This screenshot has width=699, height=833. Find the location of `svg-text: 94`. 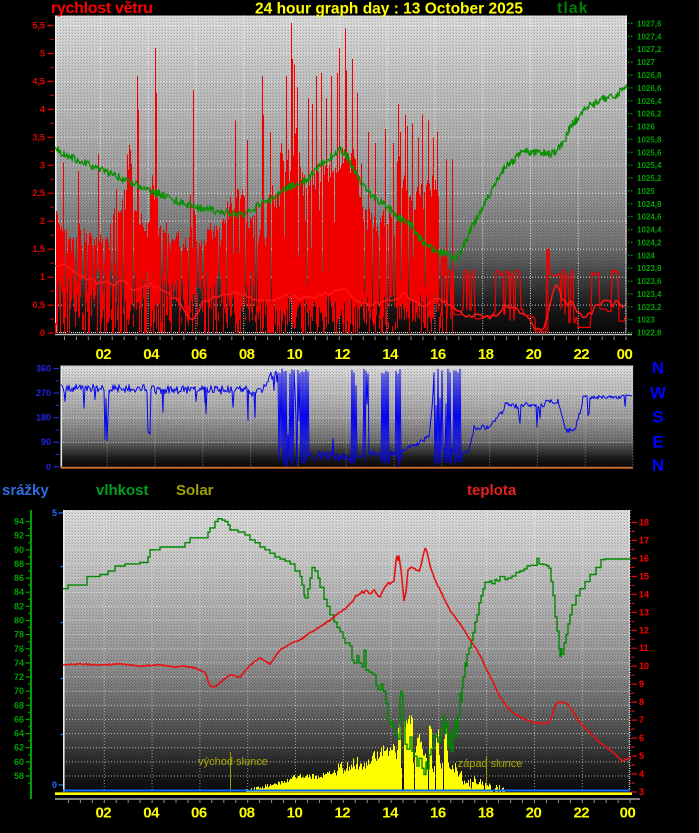

svg-text: 94 is located at coordinates (19, 522).